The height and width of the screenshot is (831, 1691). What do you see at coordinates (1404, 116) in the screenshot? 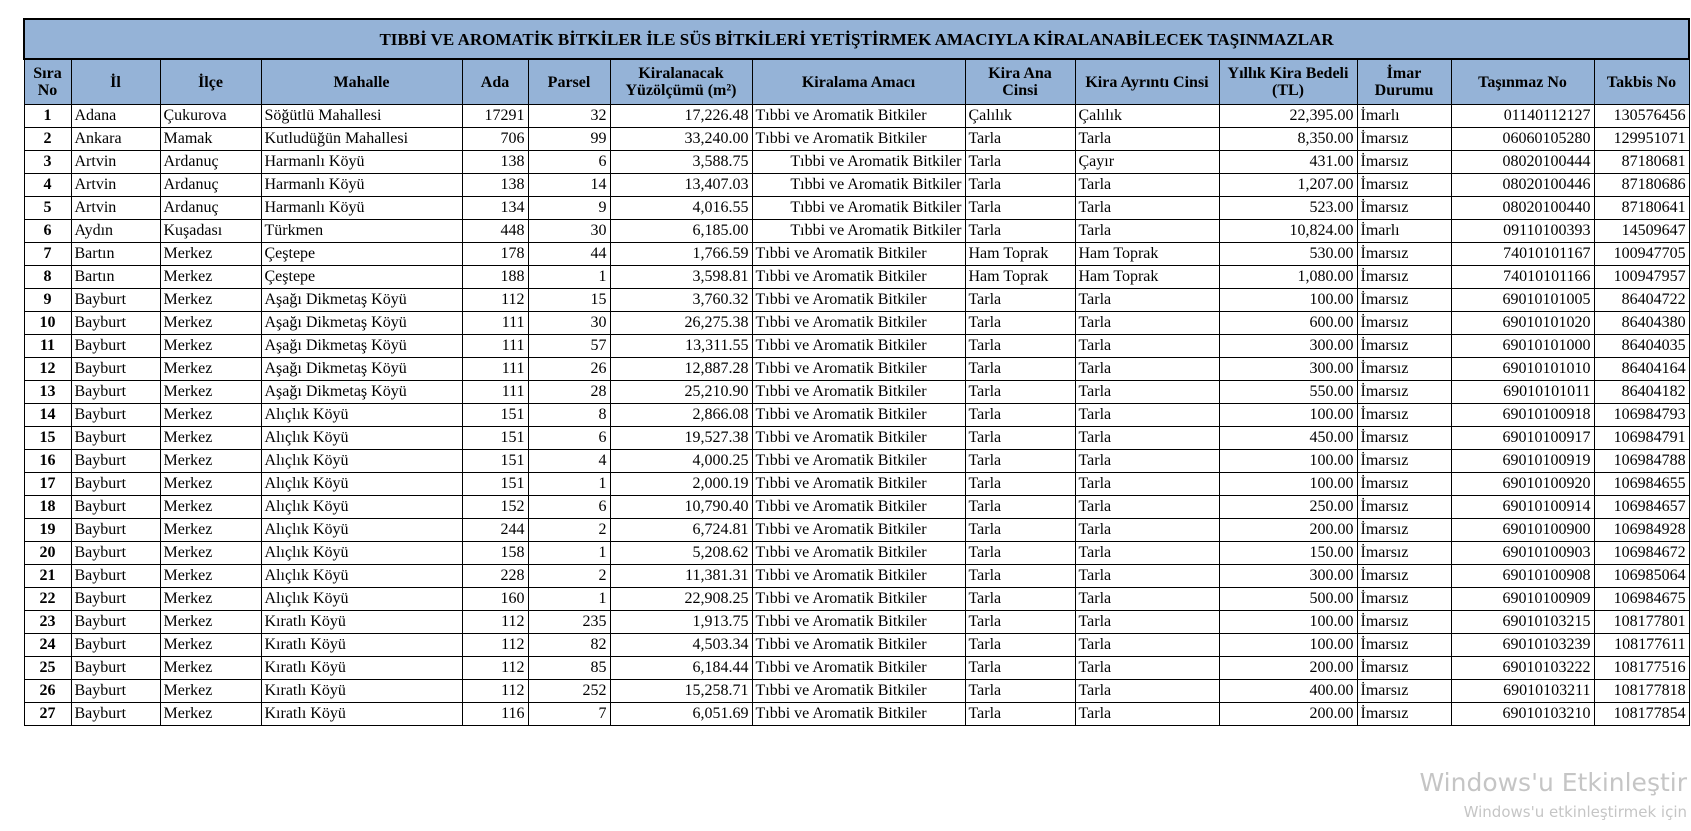
I see `cell-imar-durumu: İmarlı` at bounding box center [1404, 116].